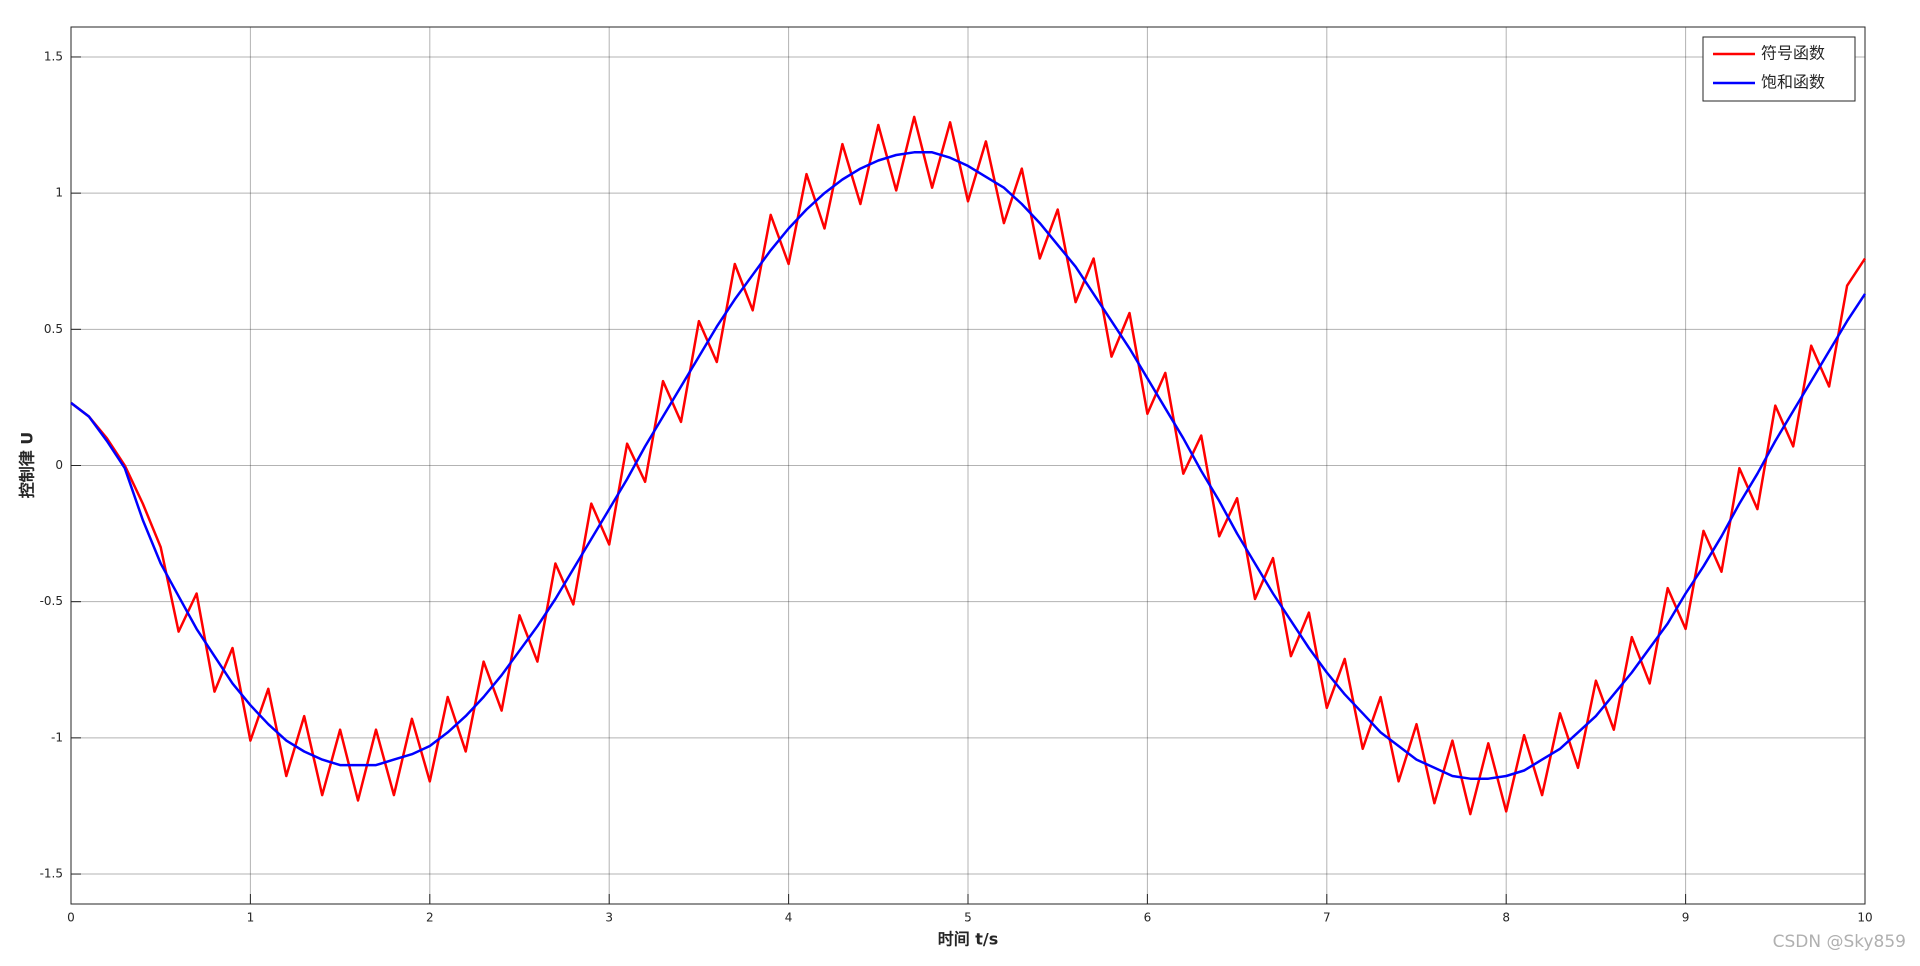 The image size is (1920, 966). What do you see at coordinates (1779, 69) in the screenshot?
I see `legend-box` at bounding box center [1779, 69].